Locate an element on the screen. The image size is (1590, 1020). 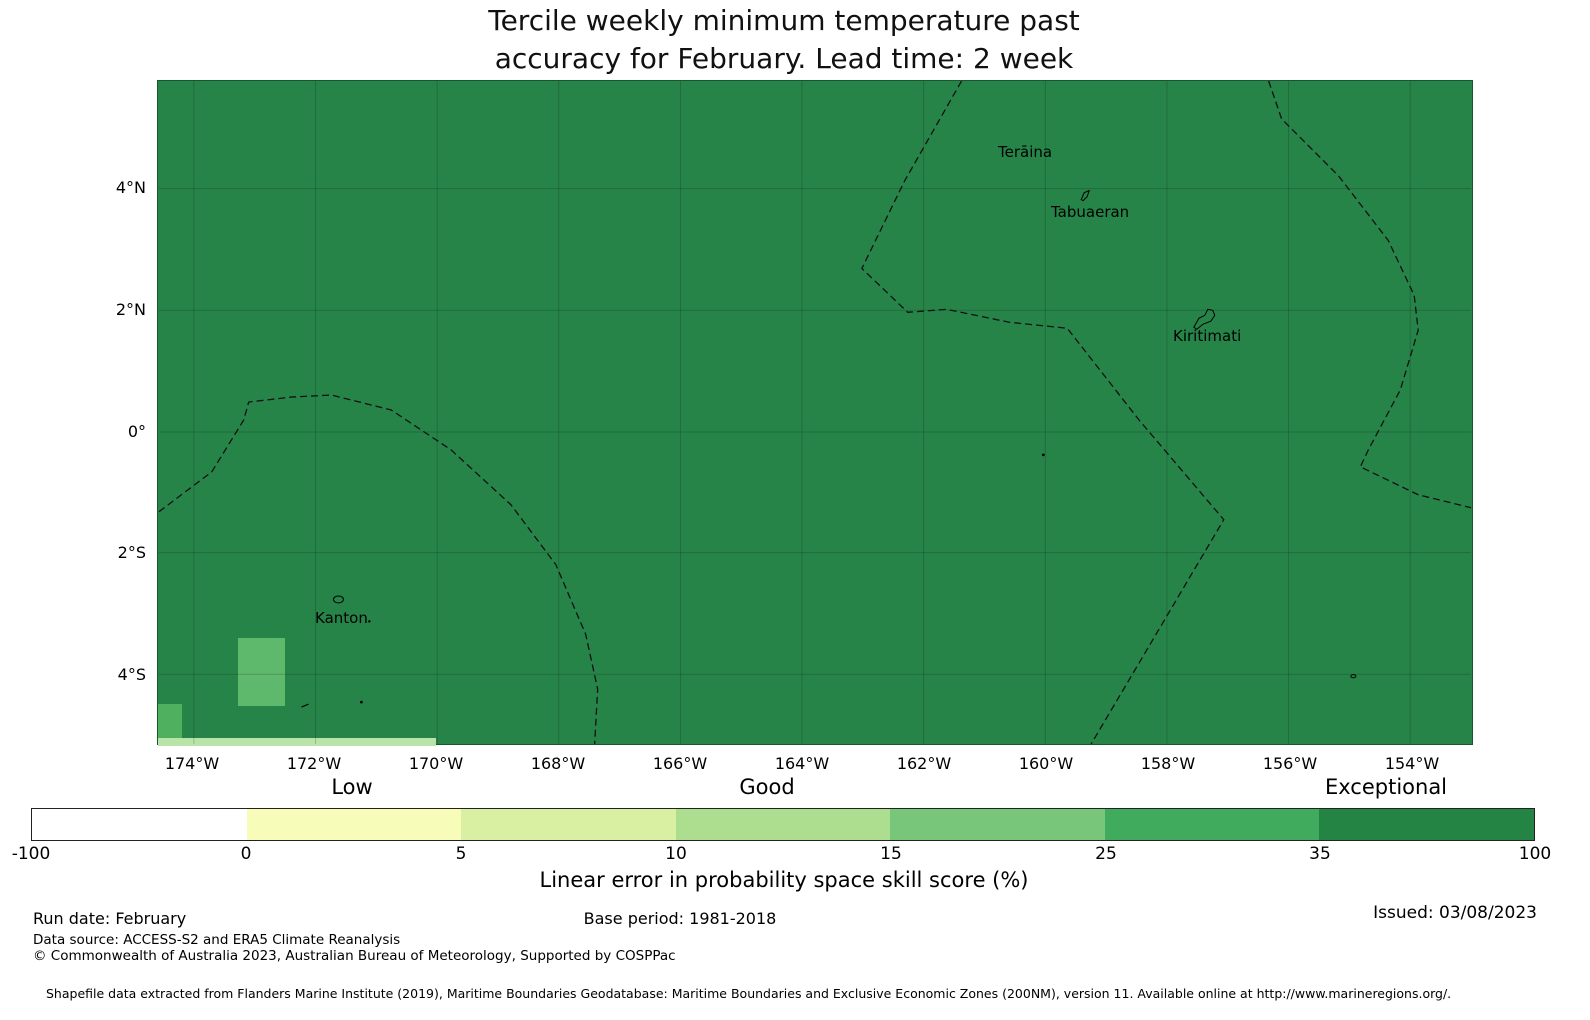
eez-boundary-west is located at coordinates (378, 569).